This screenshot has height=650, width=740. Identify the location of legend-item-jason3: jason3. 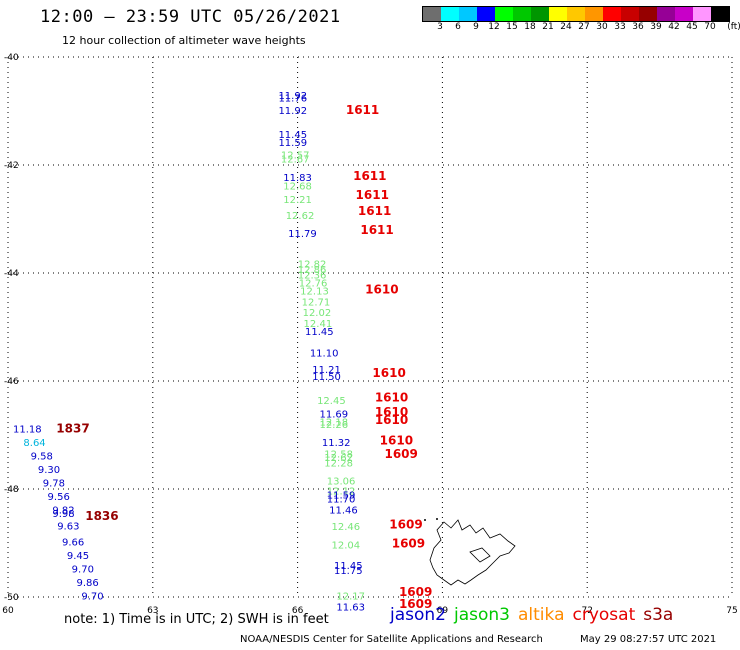
(482, 615).